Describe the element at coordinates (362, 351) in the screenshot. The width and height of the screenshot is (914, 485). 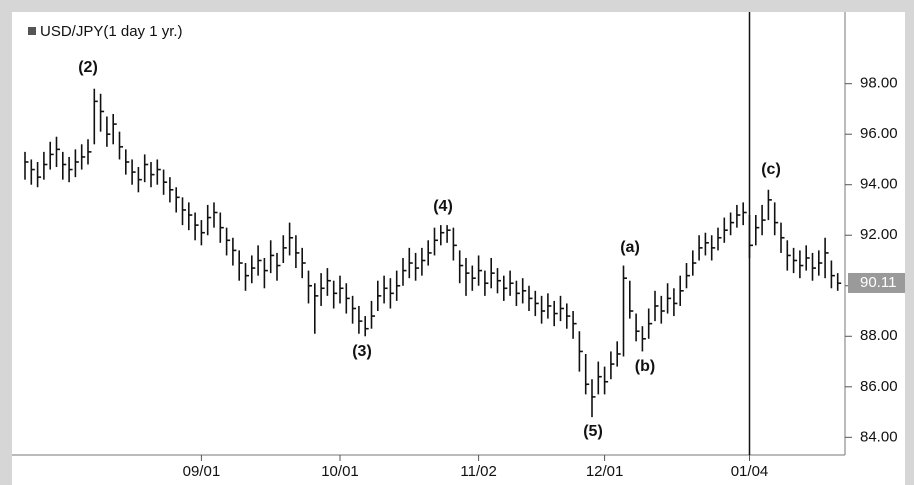
I see `wave-label: (3)` at that location.